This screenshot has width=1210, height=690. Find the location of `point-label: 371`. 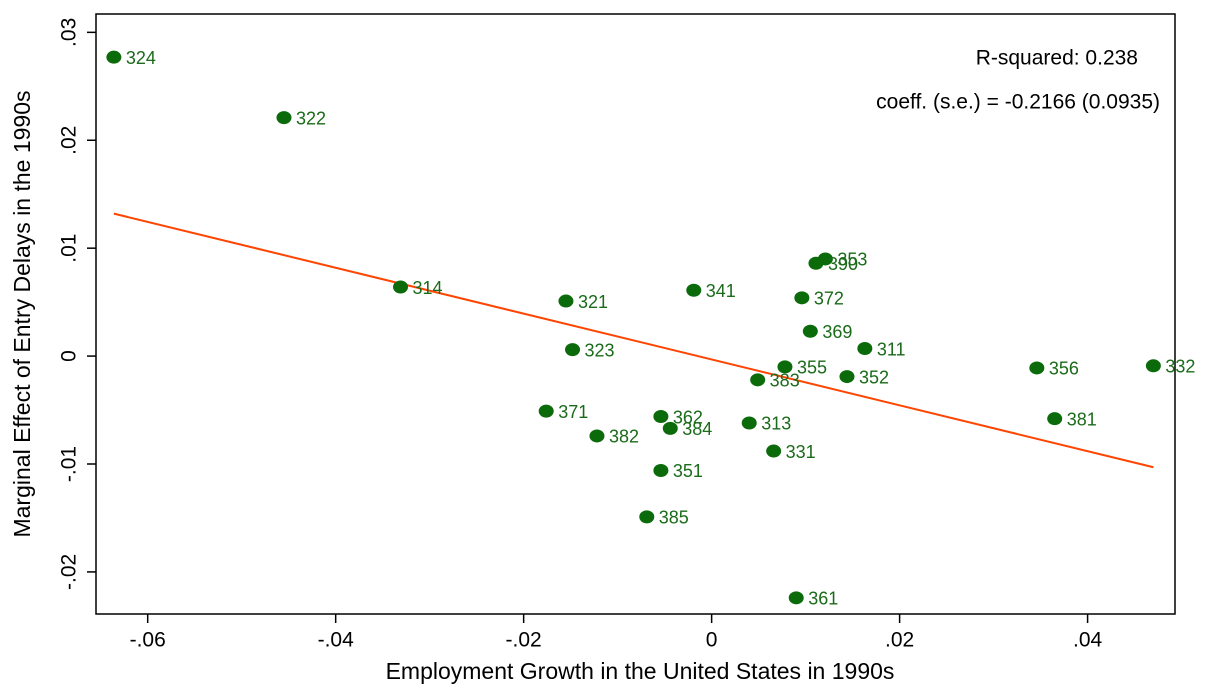

point-label: 371 is located at coordinates (573, 412).